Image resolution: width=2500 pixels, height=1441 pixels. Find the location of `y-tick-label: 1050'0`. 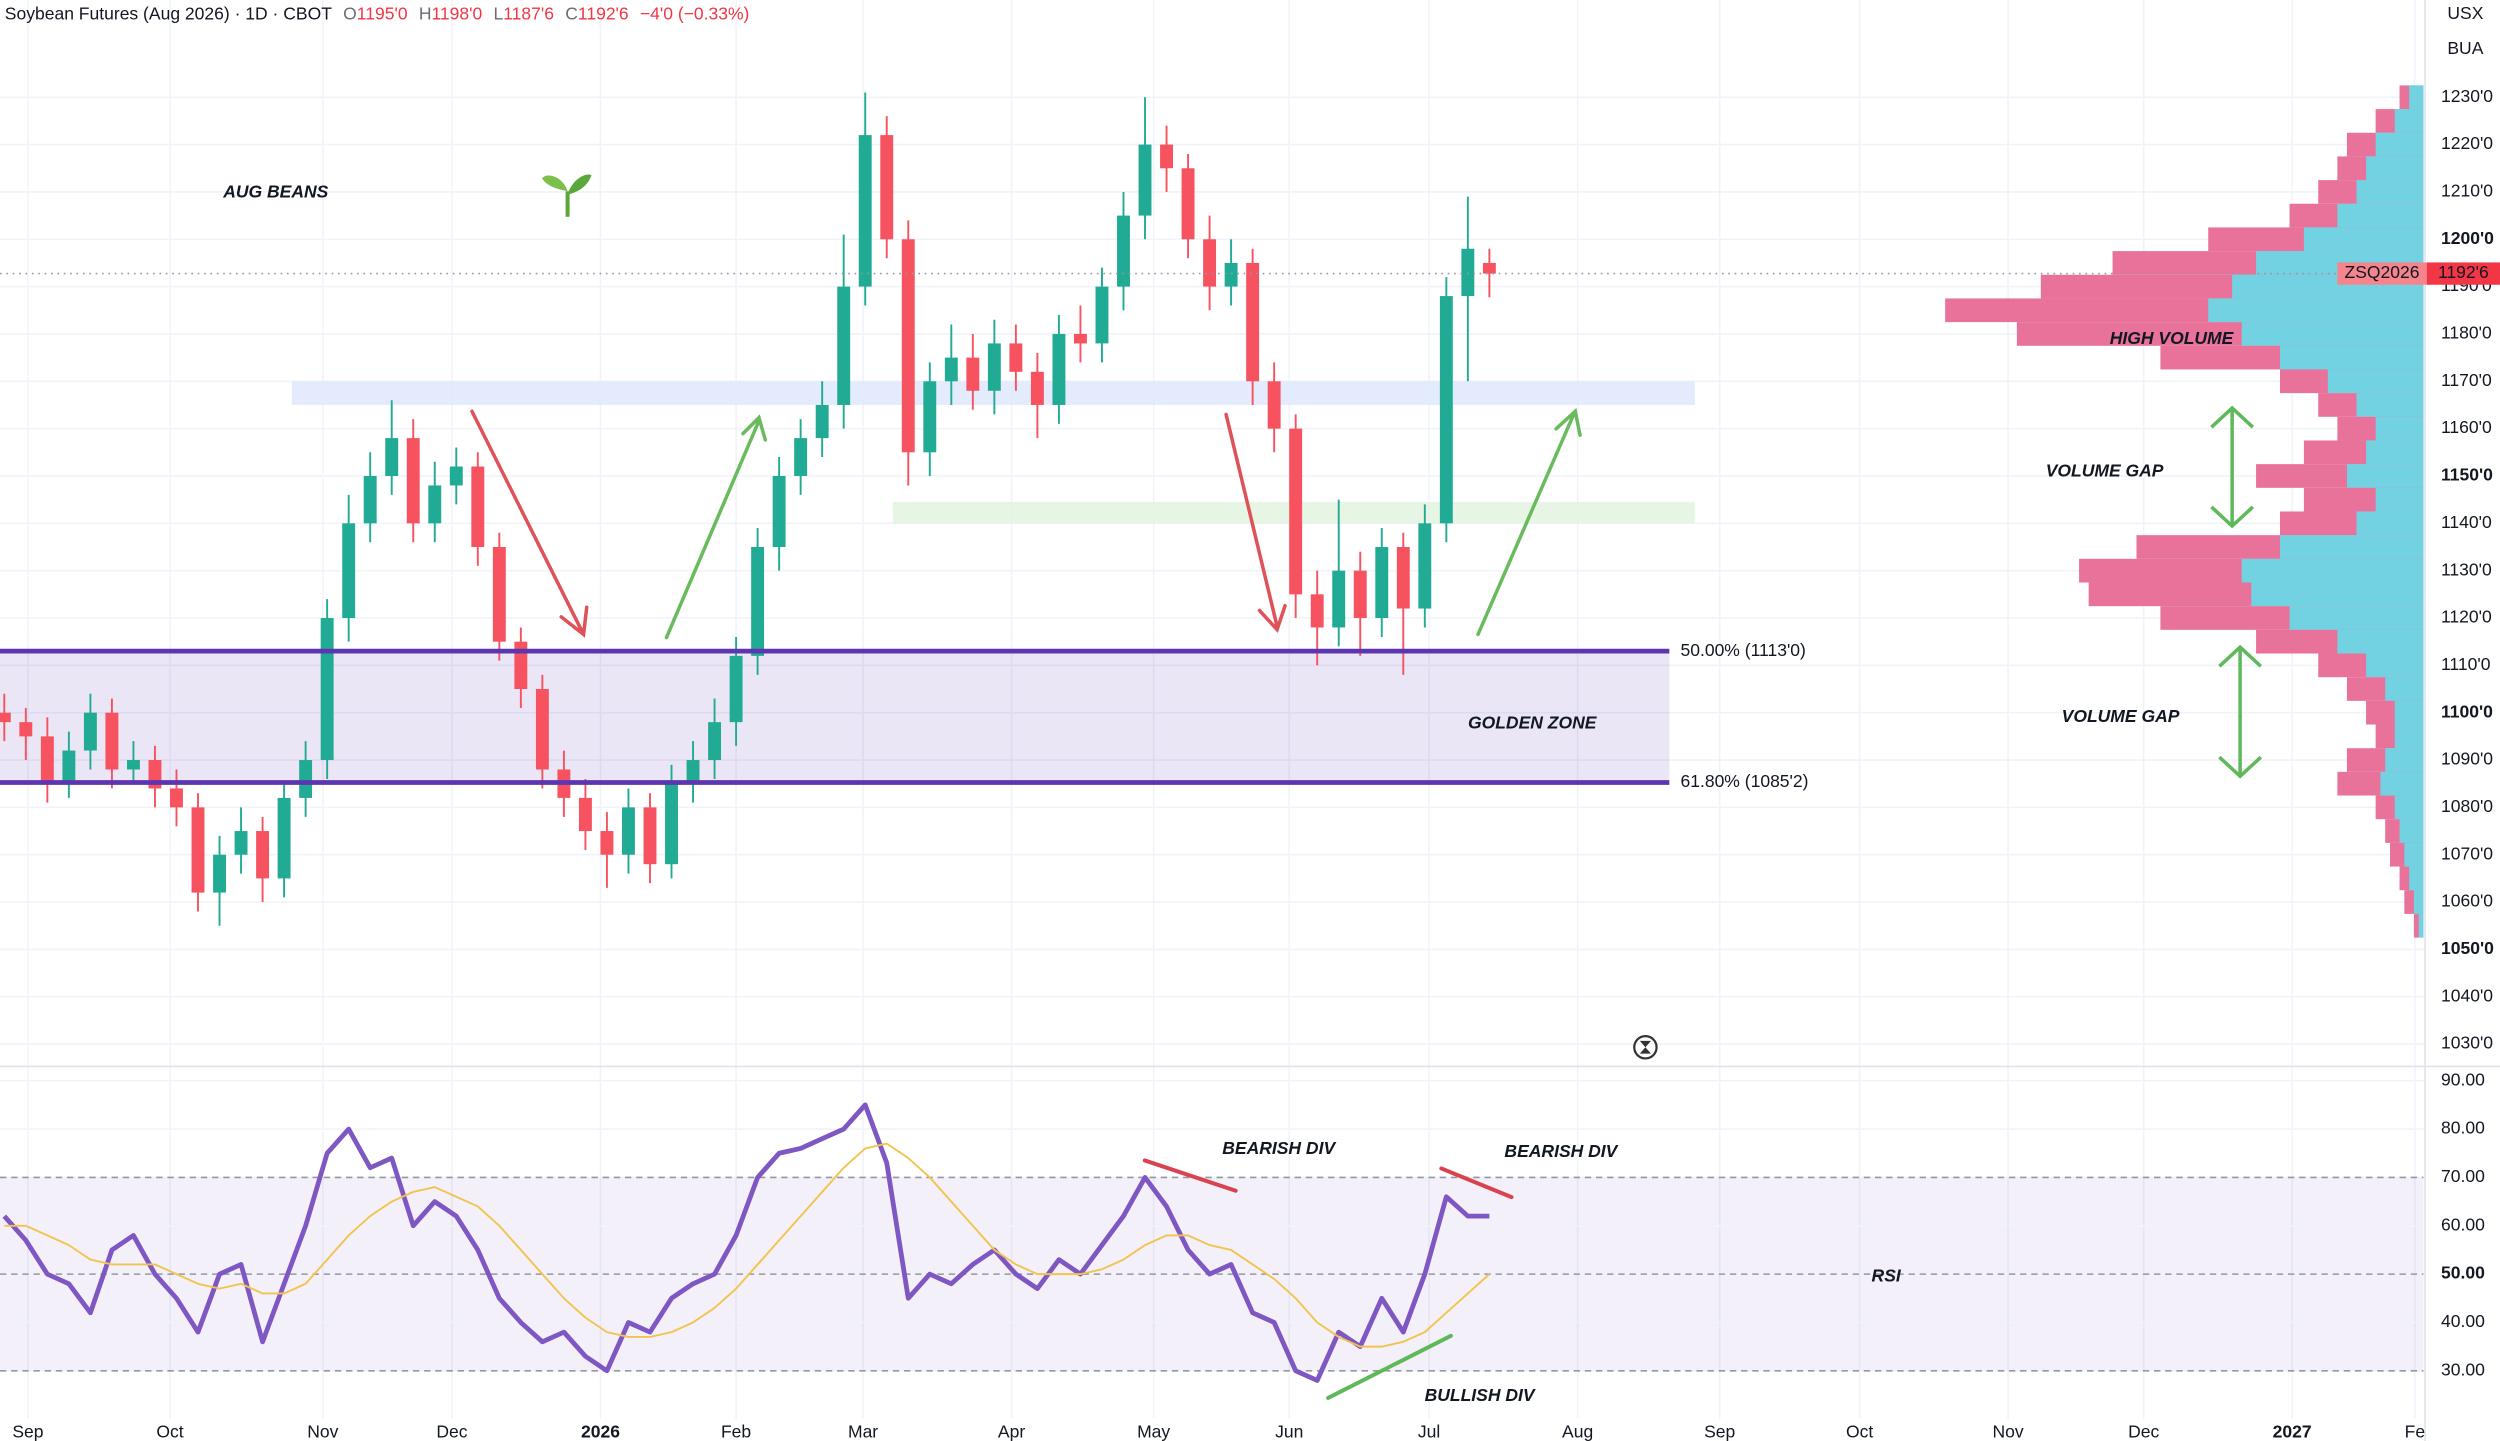

y-tick-label: 1050'0 is located at coordinates (2467, 948).